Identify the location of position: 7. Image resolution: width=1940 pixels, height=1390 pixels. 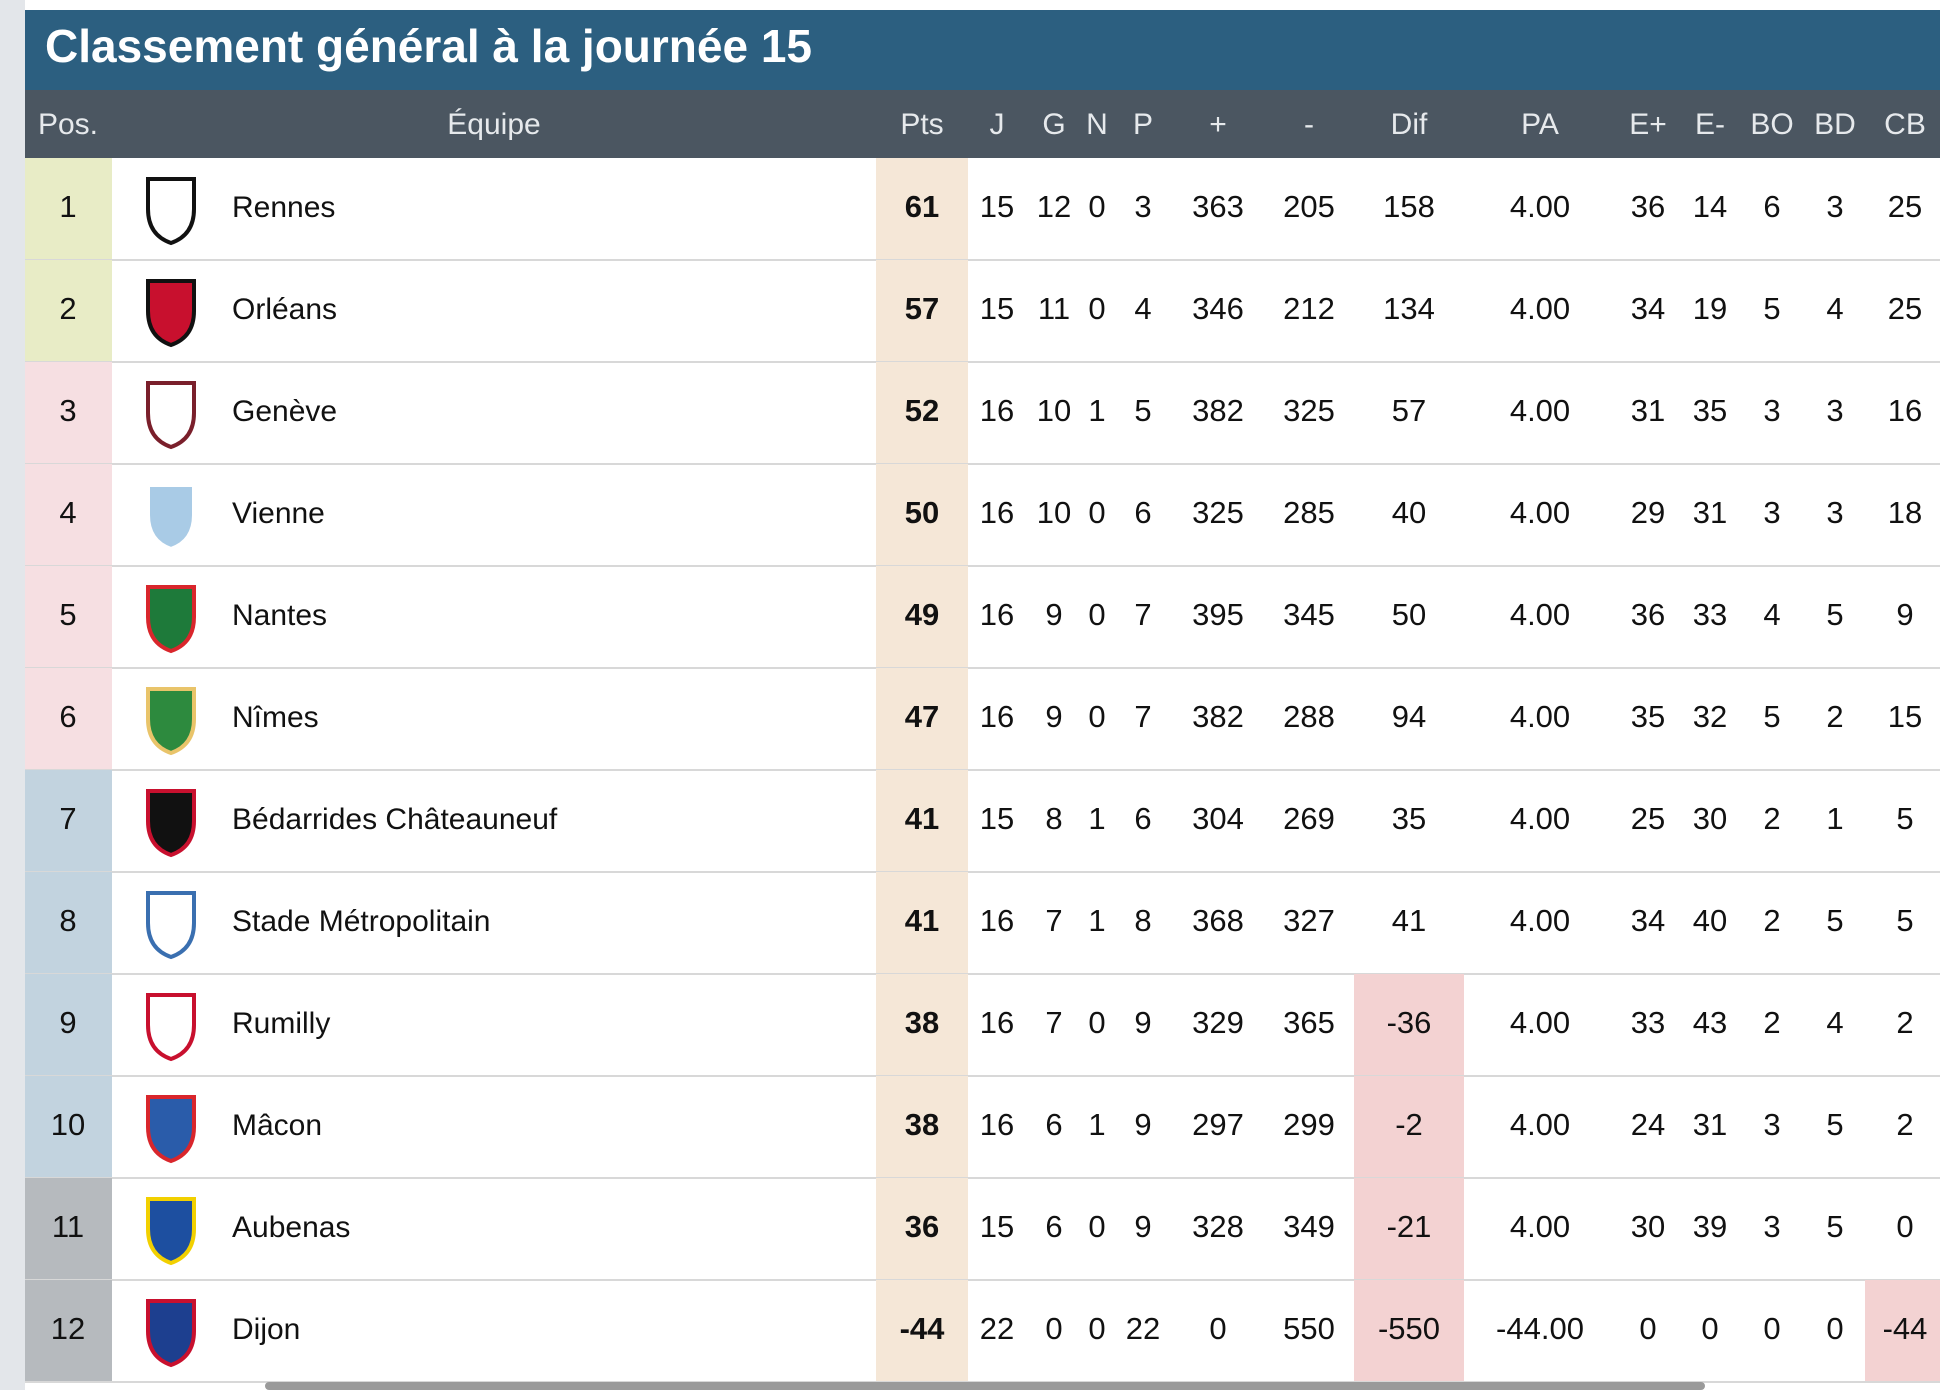
(67, 818).